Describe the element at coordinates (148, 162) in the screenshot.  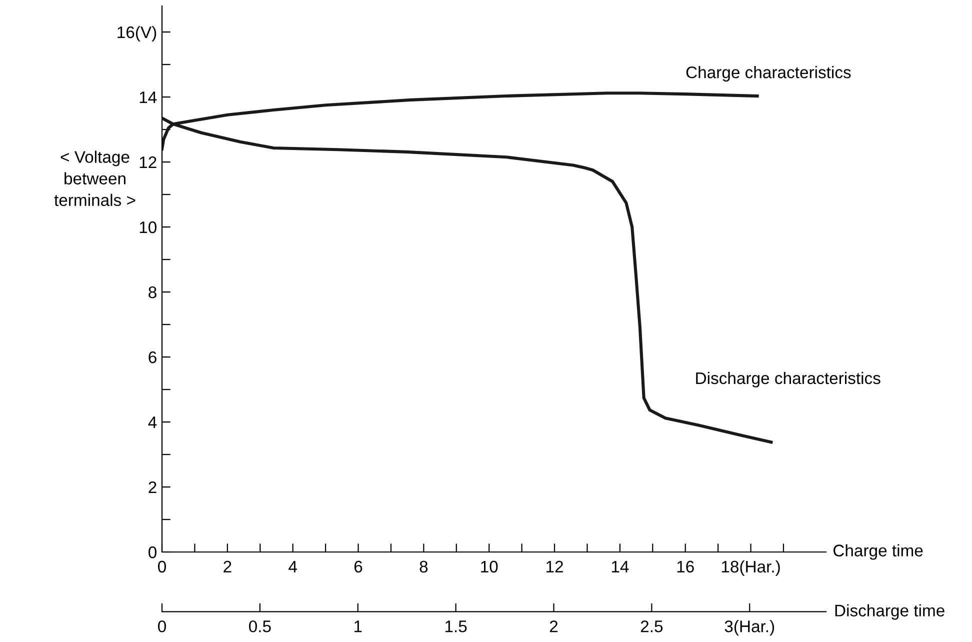
I see `y-tick-label: 12` at that location.